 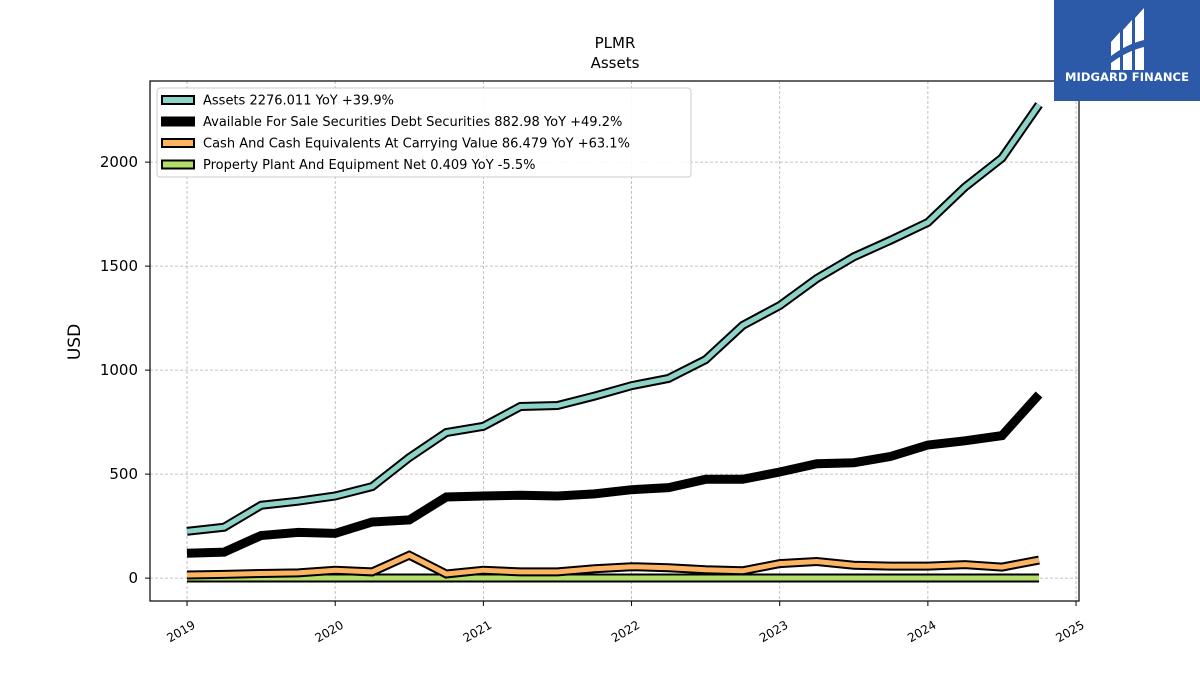 I want to click on brand-name: MIDGARD FINANCE, so click(x=1127, y=77).